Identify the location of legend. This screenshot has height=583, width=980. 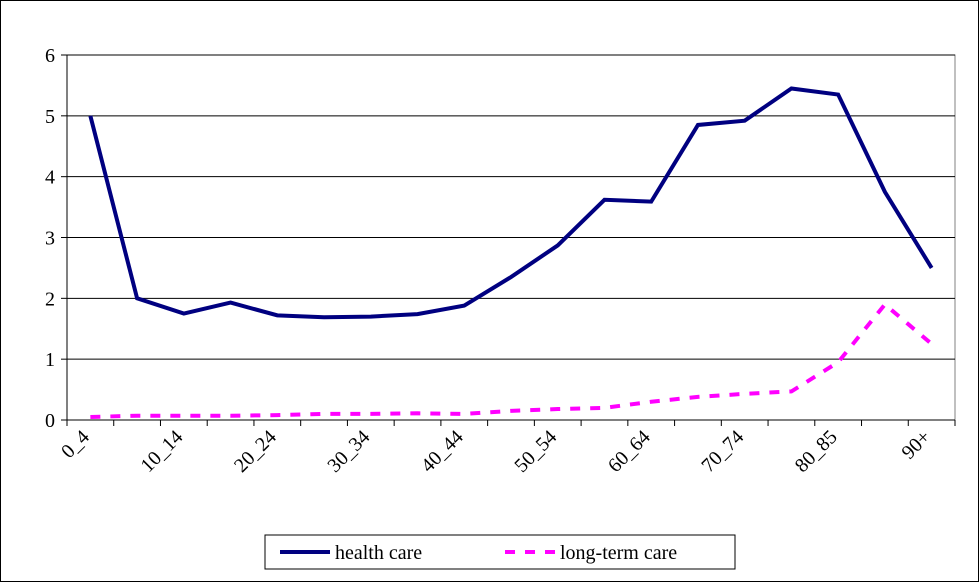
(500, 552).